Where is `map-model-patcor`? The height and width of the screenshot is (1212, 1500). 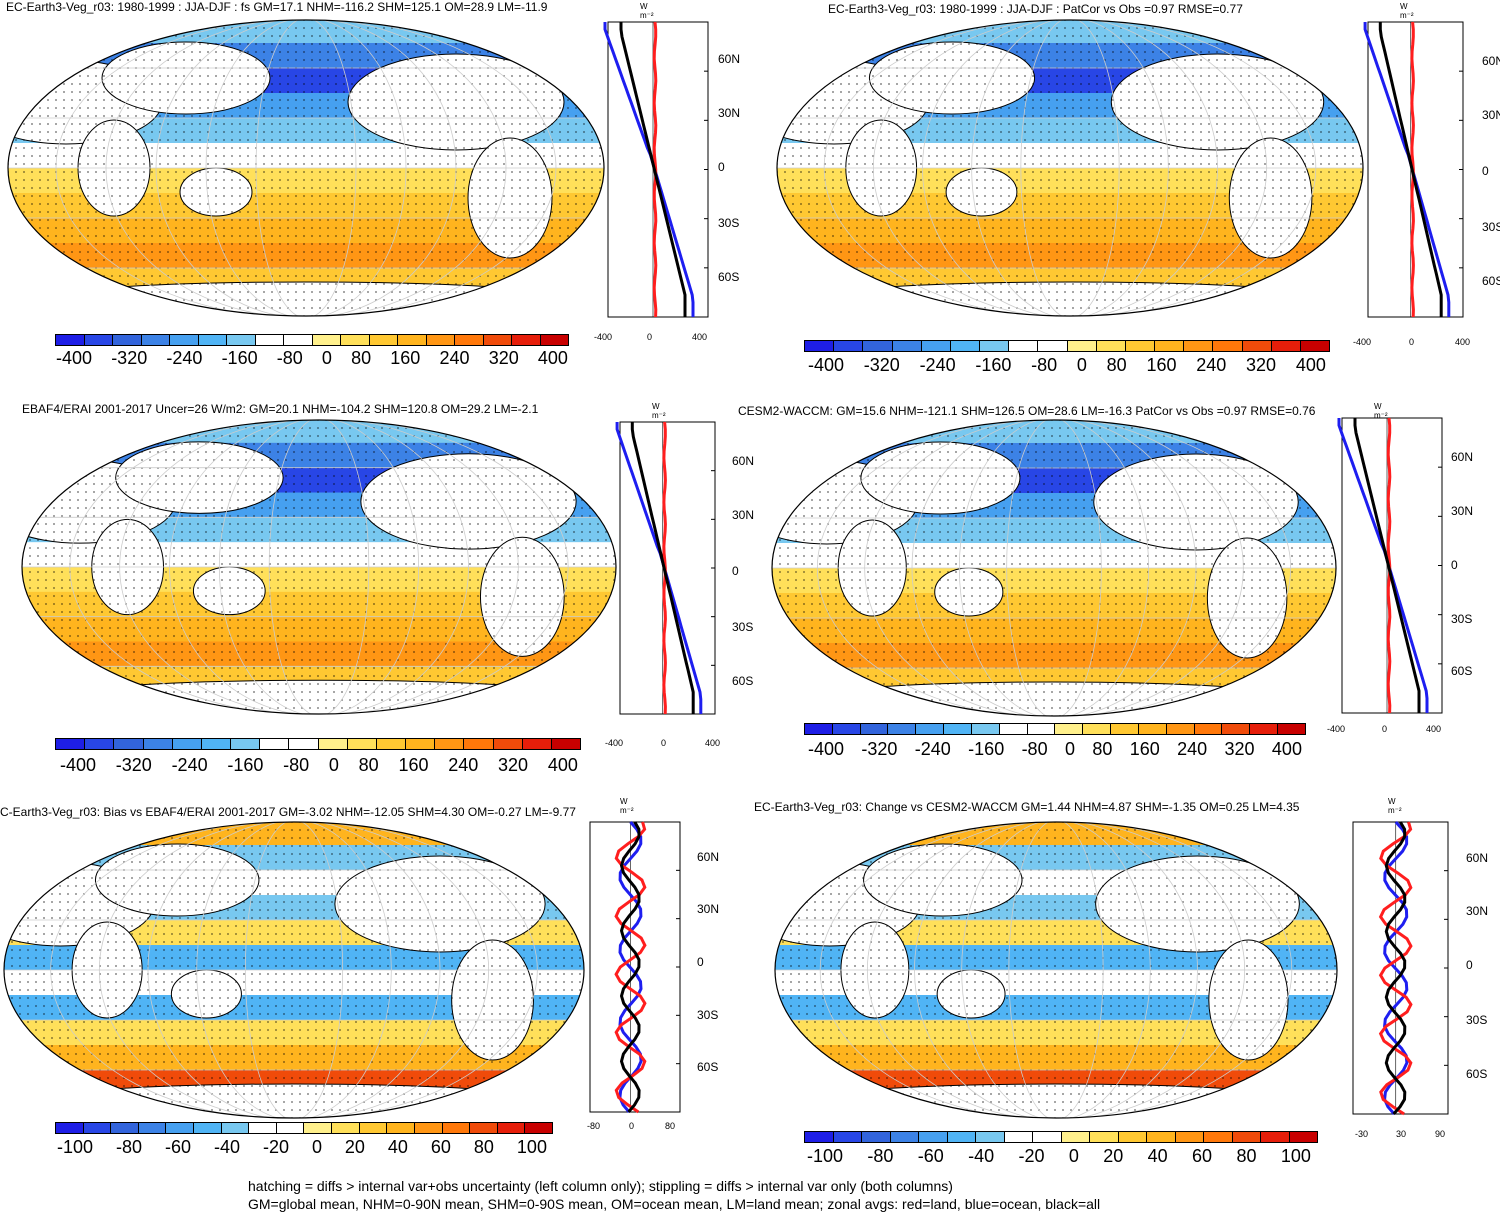 map-model-patcor is located at coordinates (1070, 168).